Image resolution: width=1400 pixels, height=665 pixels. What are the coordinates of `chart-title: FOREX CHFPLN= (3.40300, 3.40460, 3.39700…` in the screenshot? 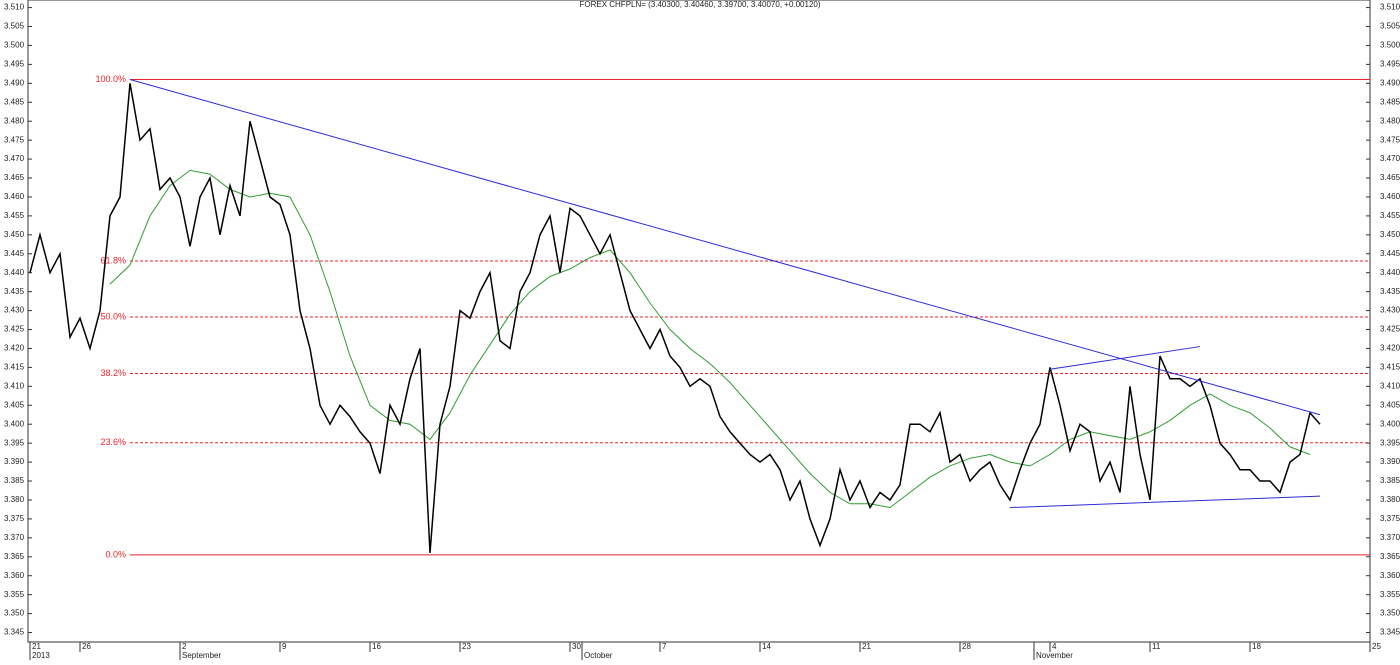 It's located at (699, 4).